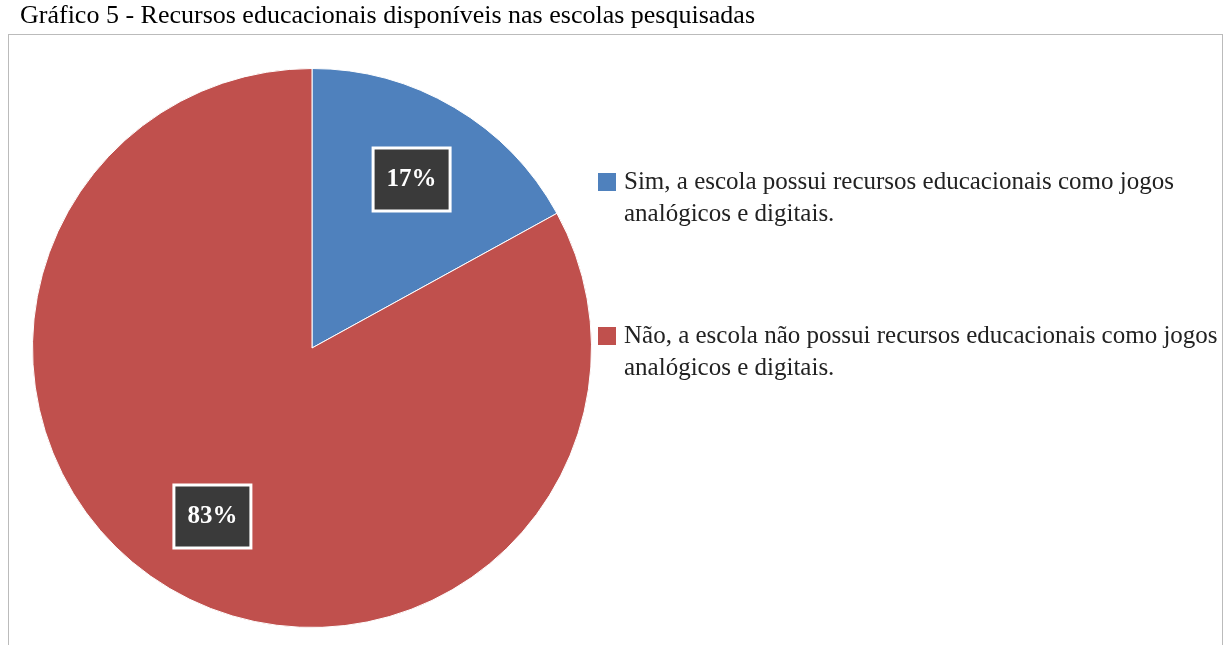 Image resolution: width=1229 pixels, height=645 pixels. Describe the element at coordinates (212, 514) in the screenshot. I see `data-label: 83%` at that location.